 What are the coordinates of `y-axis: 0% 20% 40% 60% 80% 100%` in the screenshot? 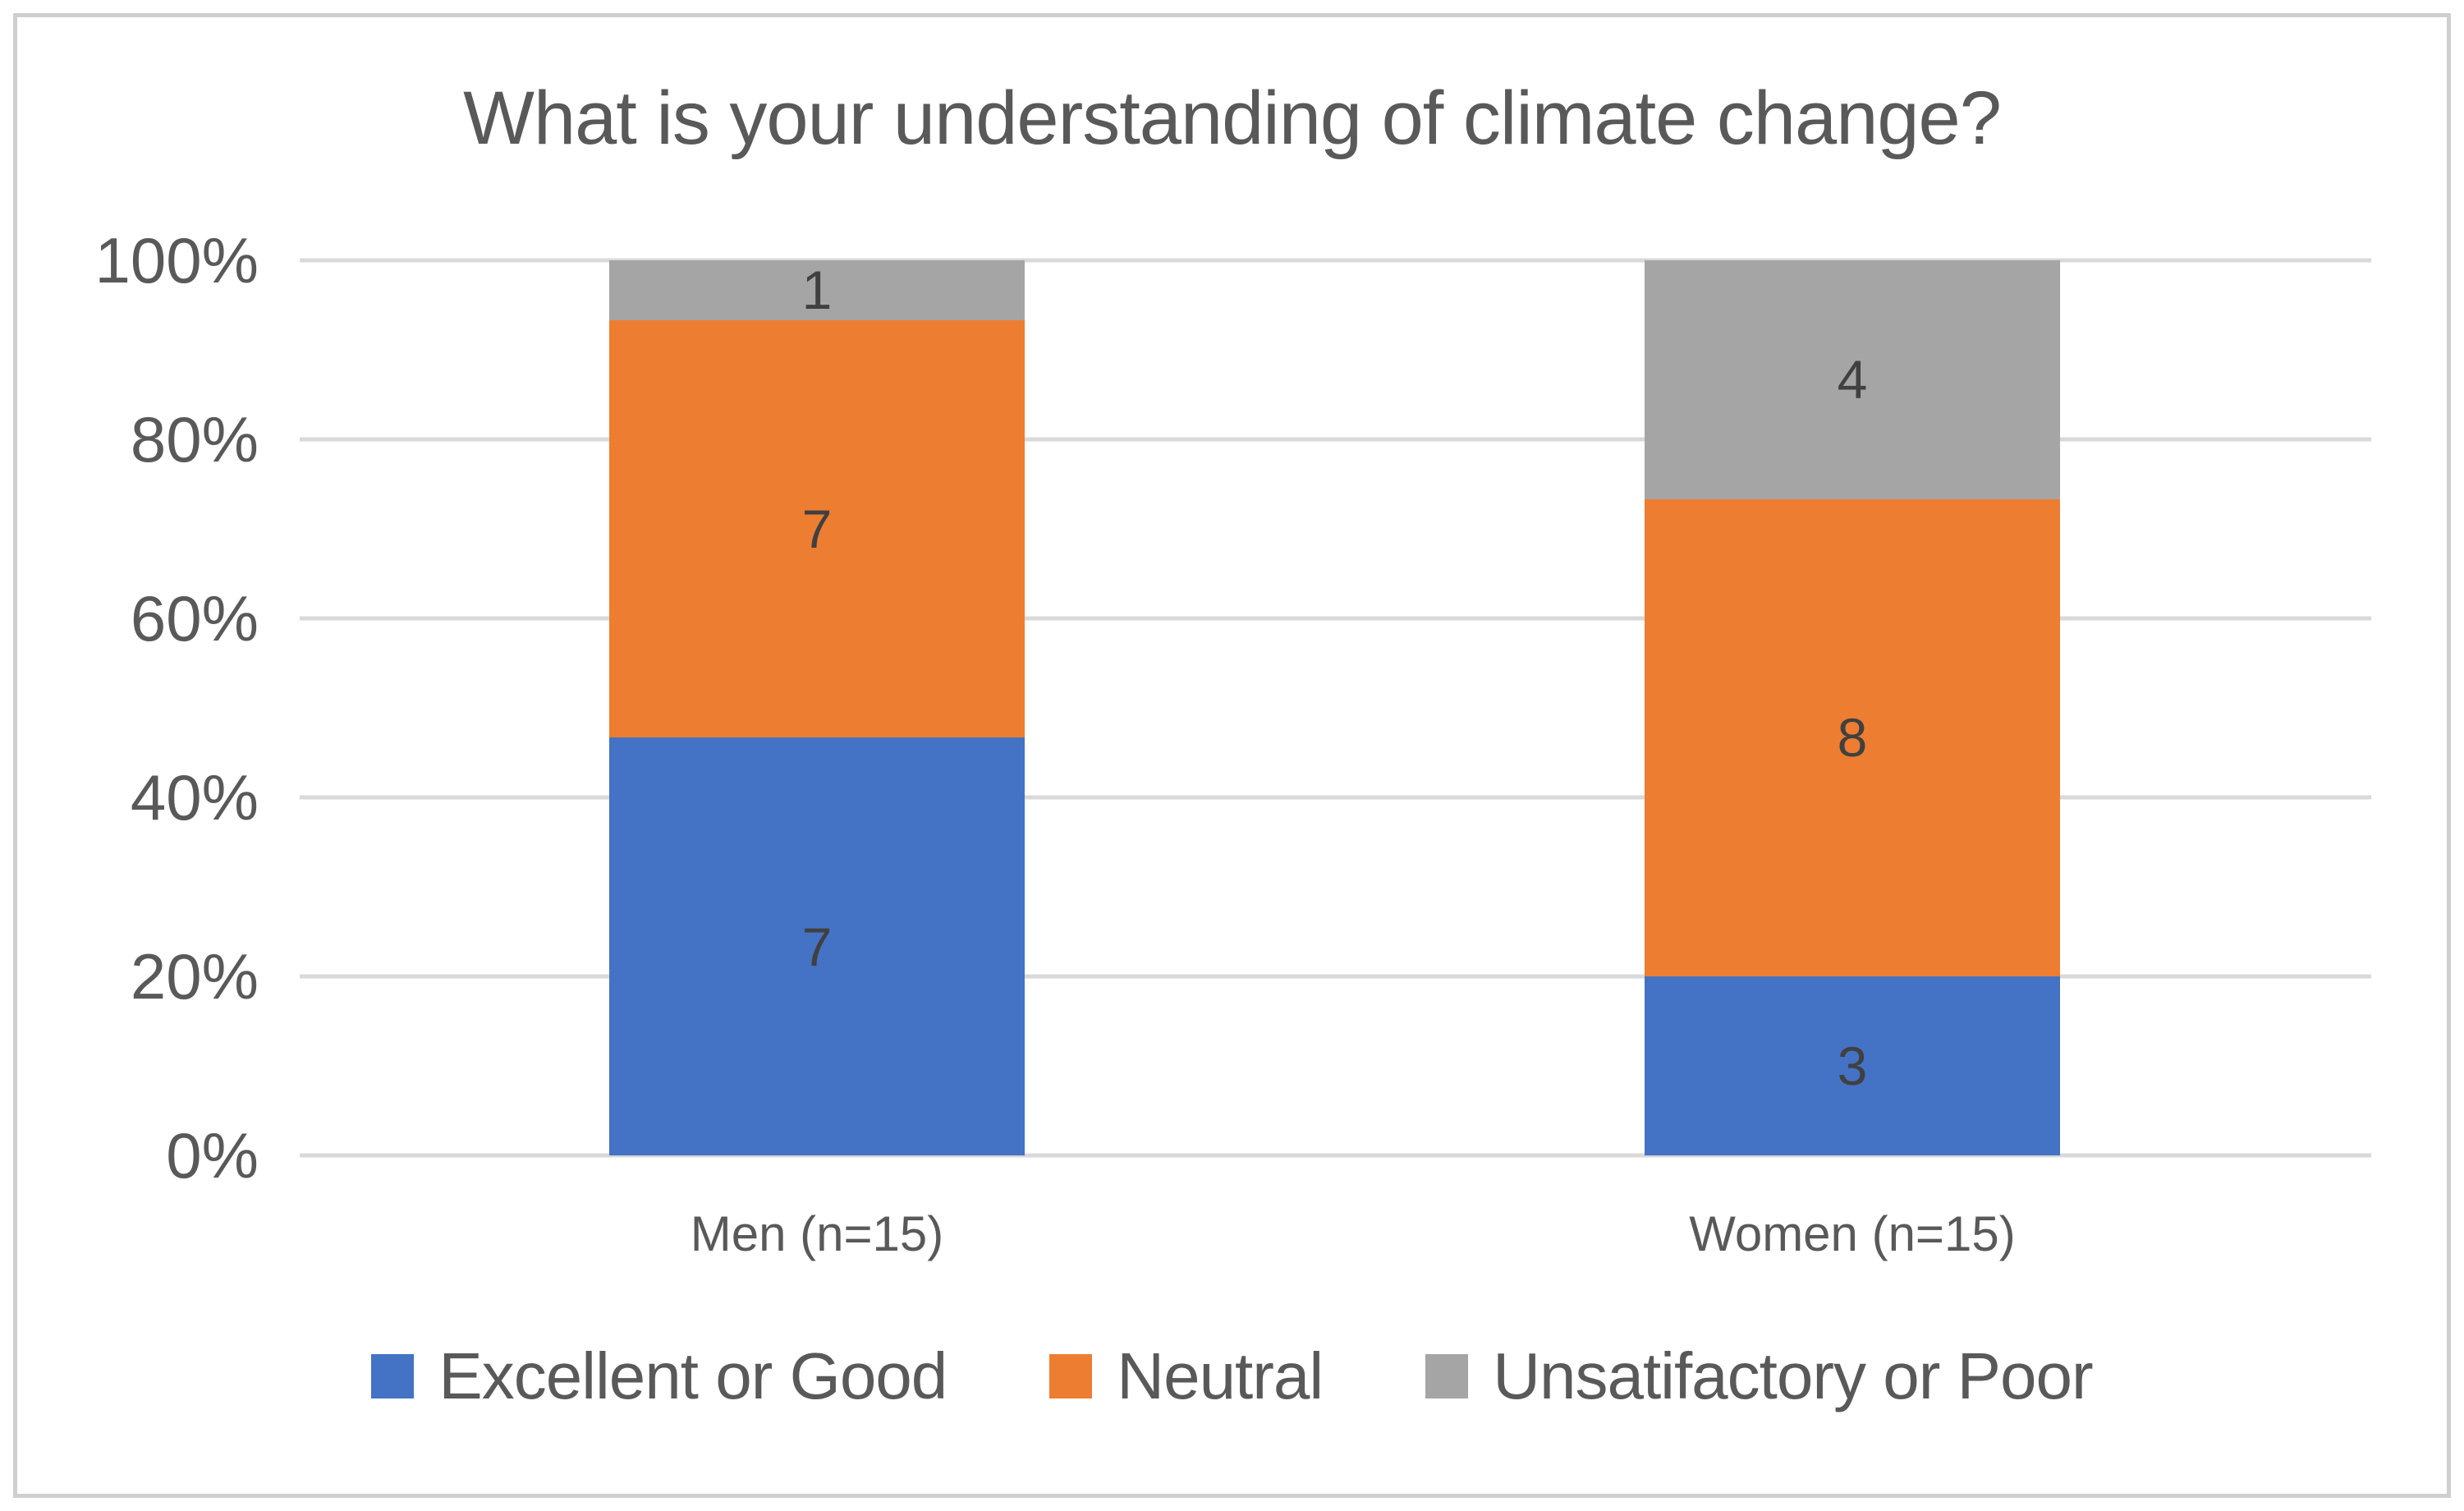 It's located at (130, 707).